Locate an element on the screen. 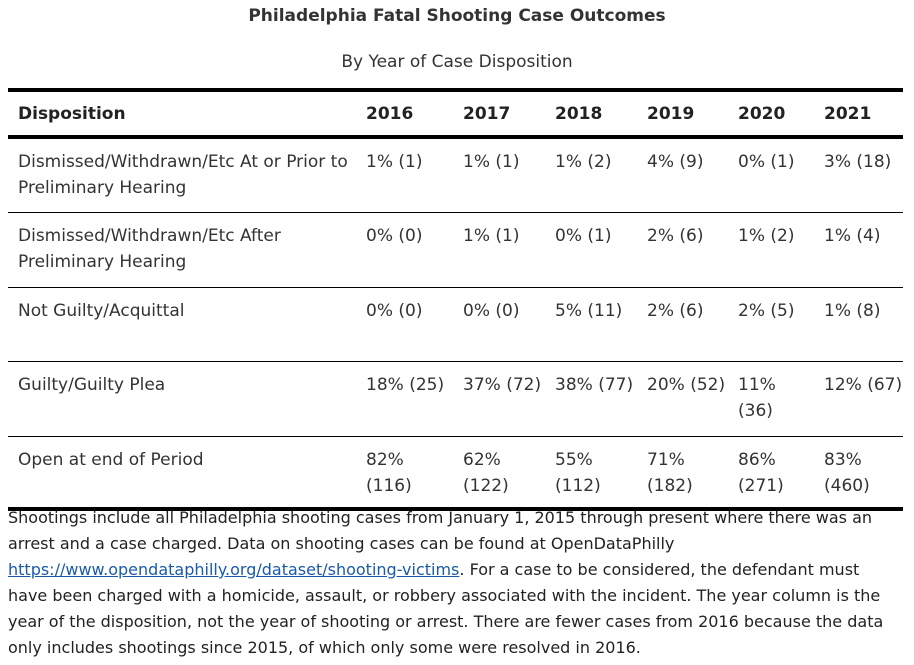 The image size is (914, 665). value-cell: 55% (112) is located at coordinates (591, 473).